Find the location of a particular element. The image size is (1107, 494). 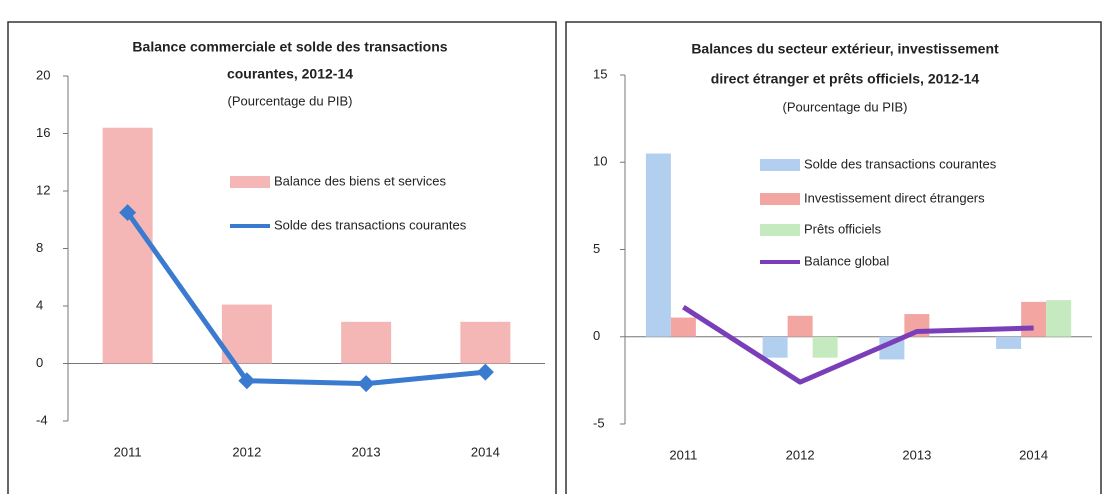

y-tick-label: -5 is located at coordinates (599, 422).